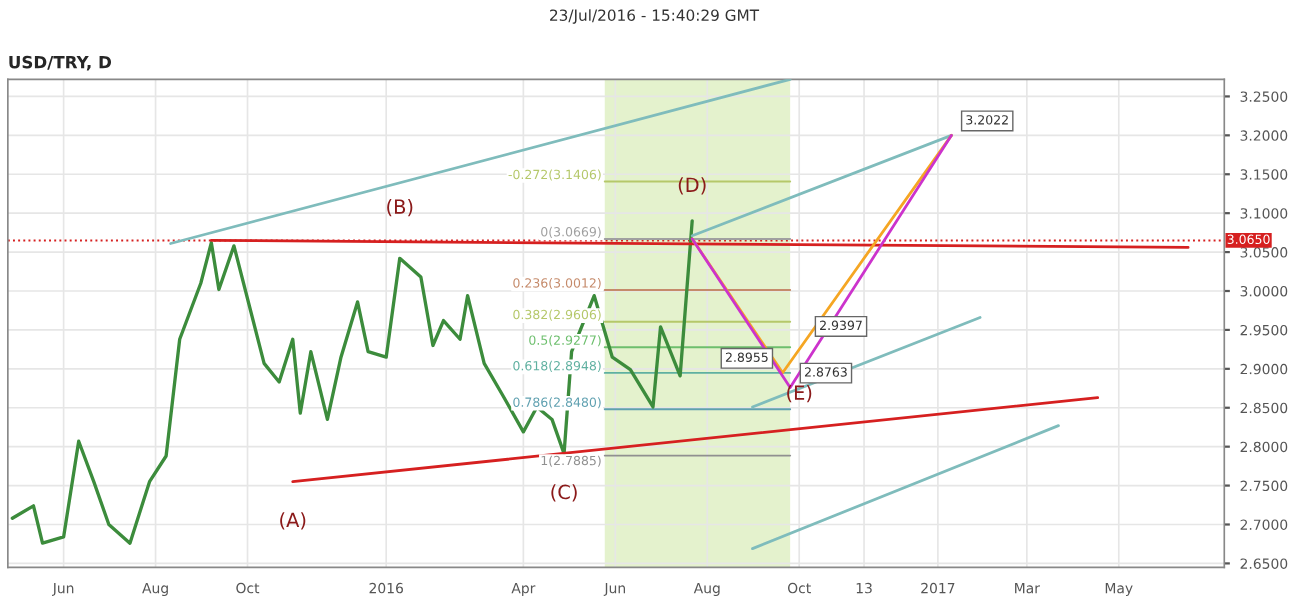  I want to click on annotation: (B), so click(400, 207).